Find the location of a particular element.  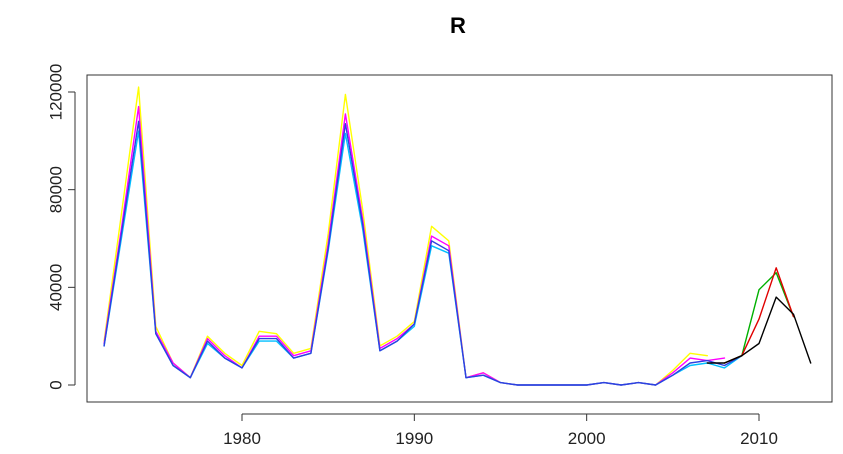

x-tick-label: 1990 is located at coordinates (414, 438).